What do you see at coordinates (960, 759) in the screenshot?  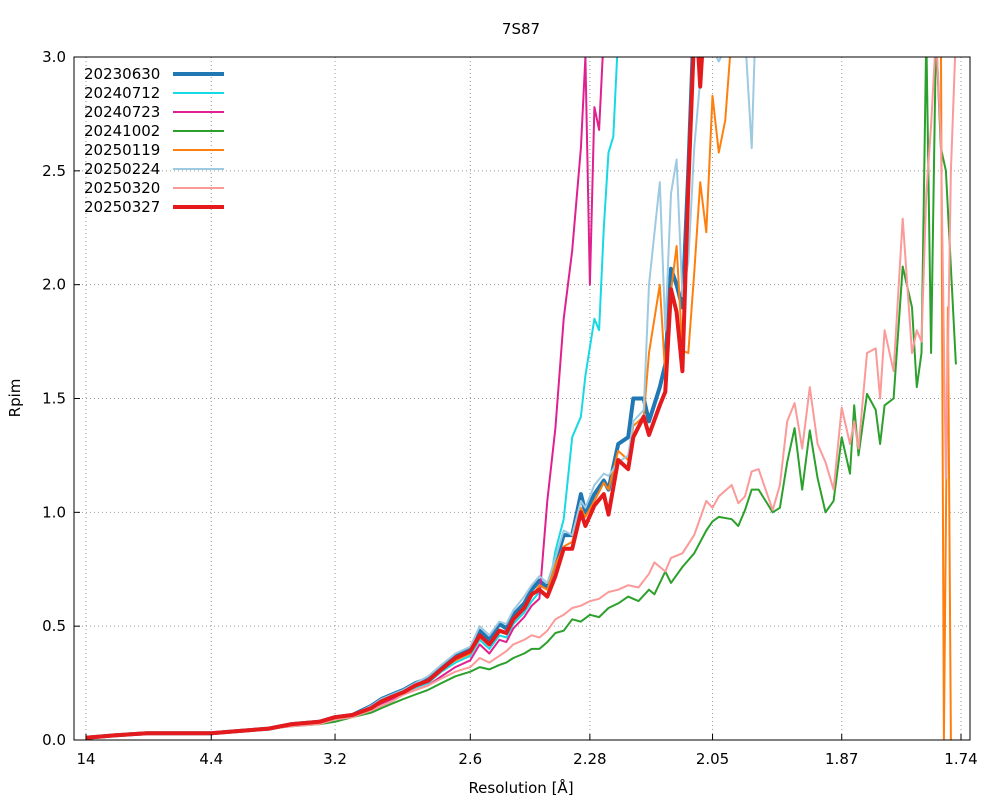 I see `x-tick-label: 1.74` at bounding box center [960, 759].